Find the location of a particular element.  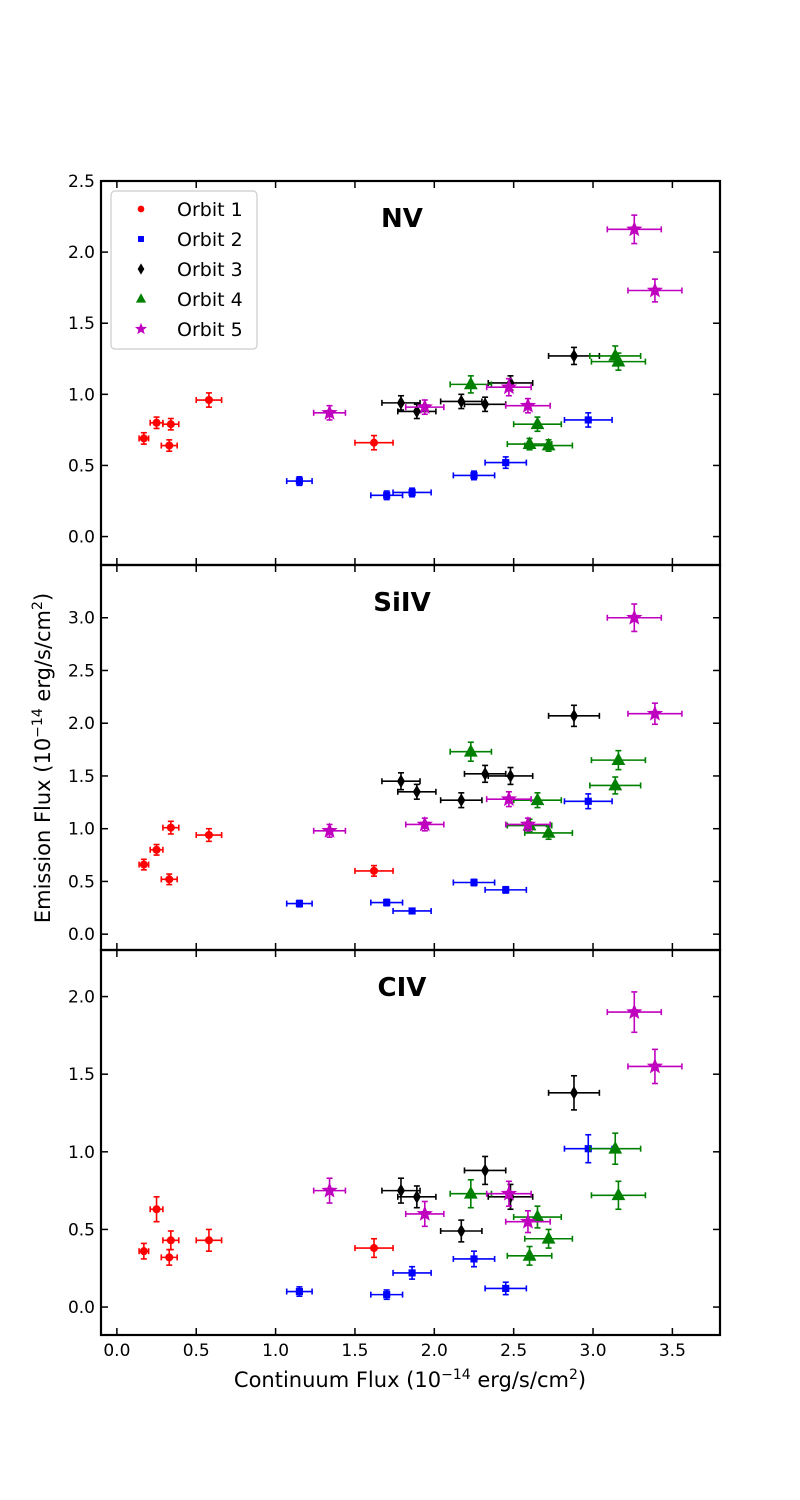

x-tick-label: 0.5 is located at coordinates (196, 1351).